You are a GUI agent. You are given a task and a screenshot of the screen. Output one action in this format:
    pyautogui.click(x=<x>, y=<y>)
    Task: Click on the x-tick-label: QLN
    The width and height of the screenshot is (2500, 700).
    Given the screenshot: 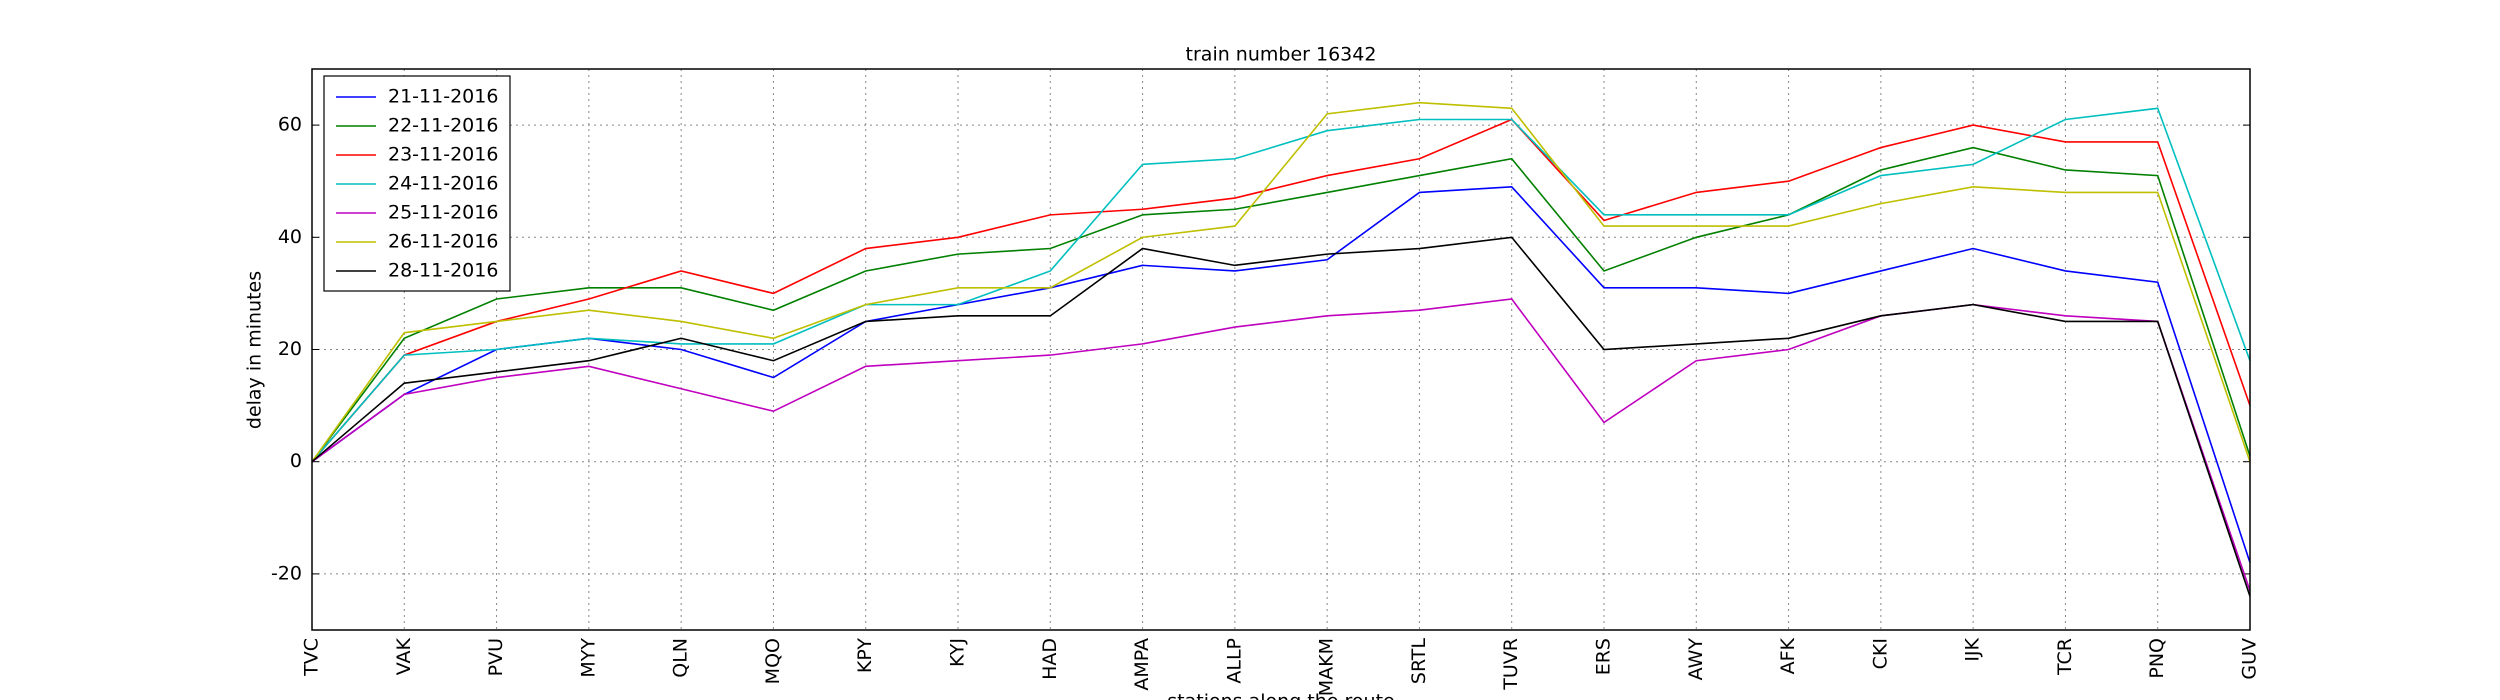 What is the action you would take?
    pyautogui.click(x=681, y=658)
    